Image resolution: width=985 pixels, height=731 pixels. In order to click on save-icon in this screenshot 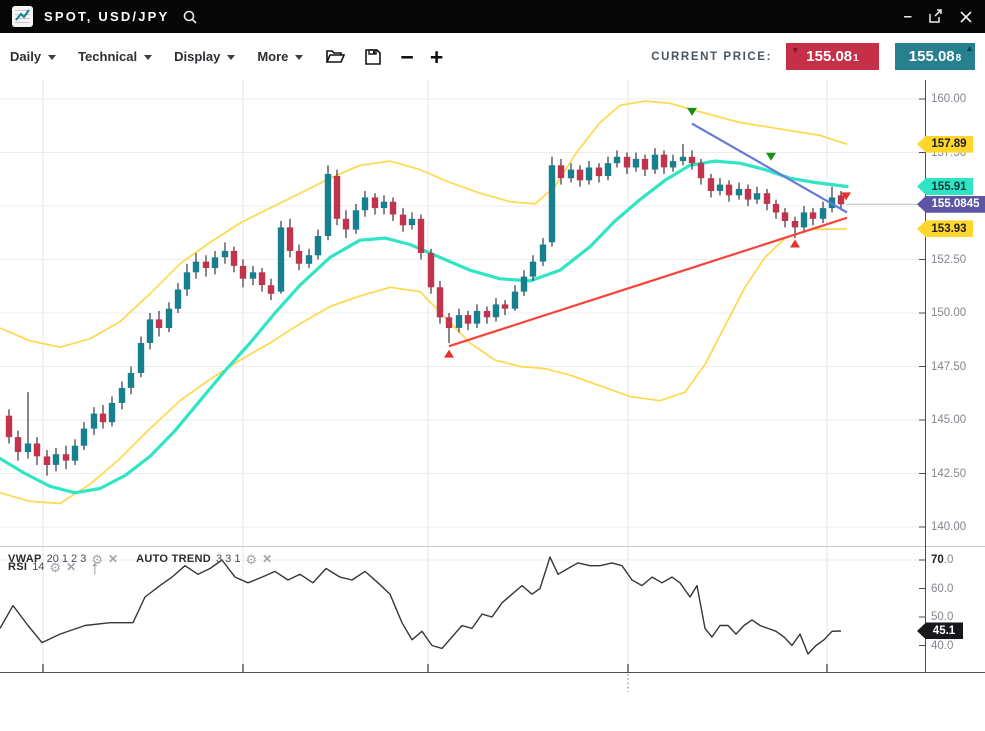, I will do `click(373, 57)`.